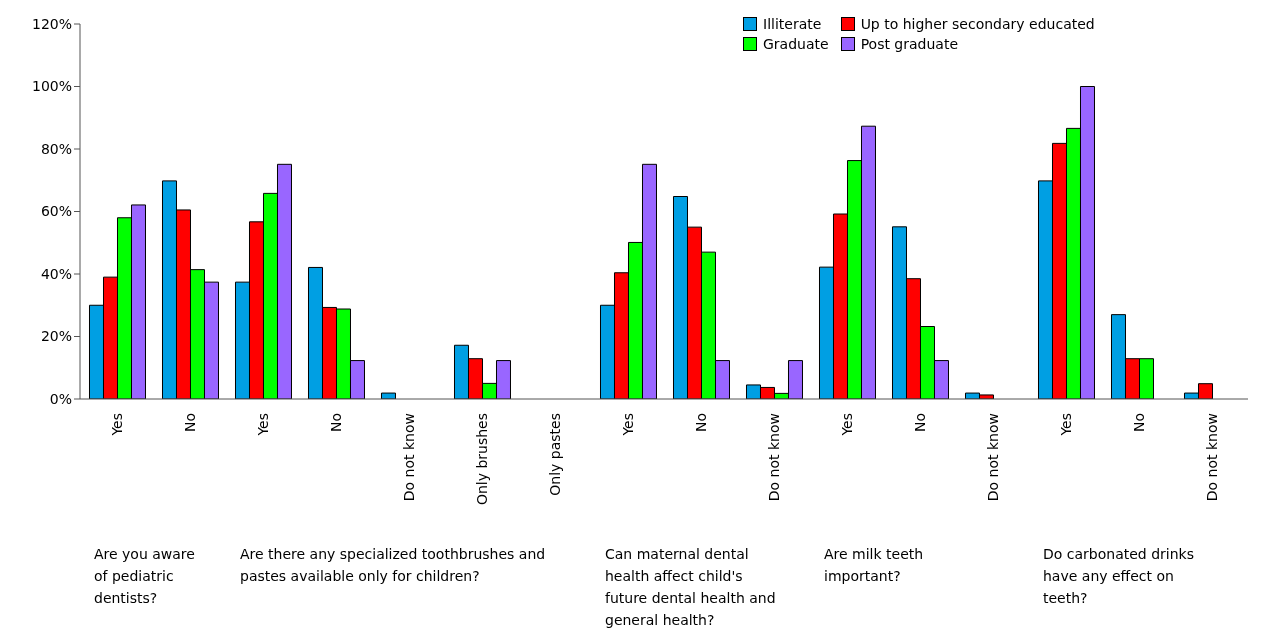  I want to click on legend-label: Illiterate, so click(792, 24).